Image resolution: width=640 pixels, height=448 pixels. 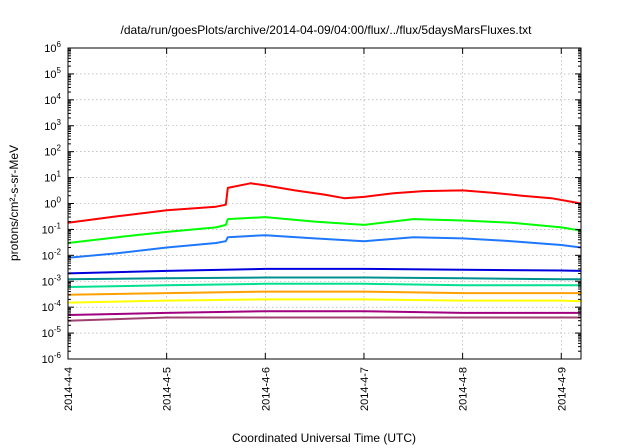 What do you see at coordinates (52, 47) in the screenshot?
I see `y-tick-label: 10⁶` at bounding box center [52, 47].